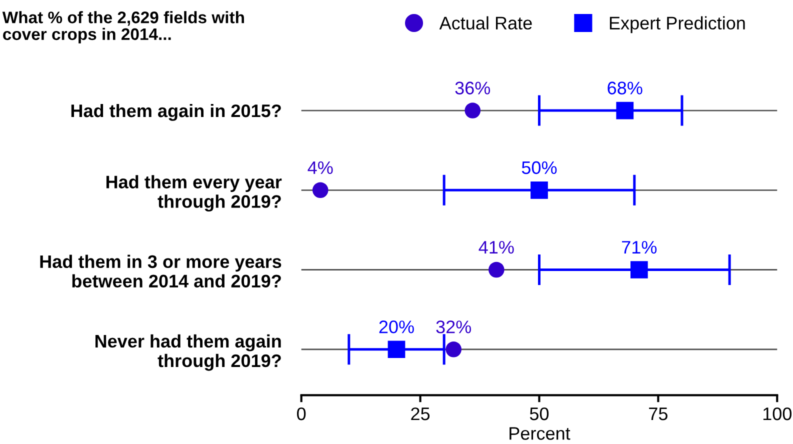 The height and width of the screenshot is (444, 793). Describe the element at coordinates (658, 414) in the screenshot. I see `x-tick-label: 75` at that location.